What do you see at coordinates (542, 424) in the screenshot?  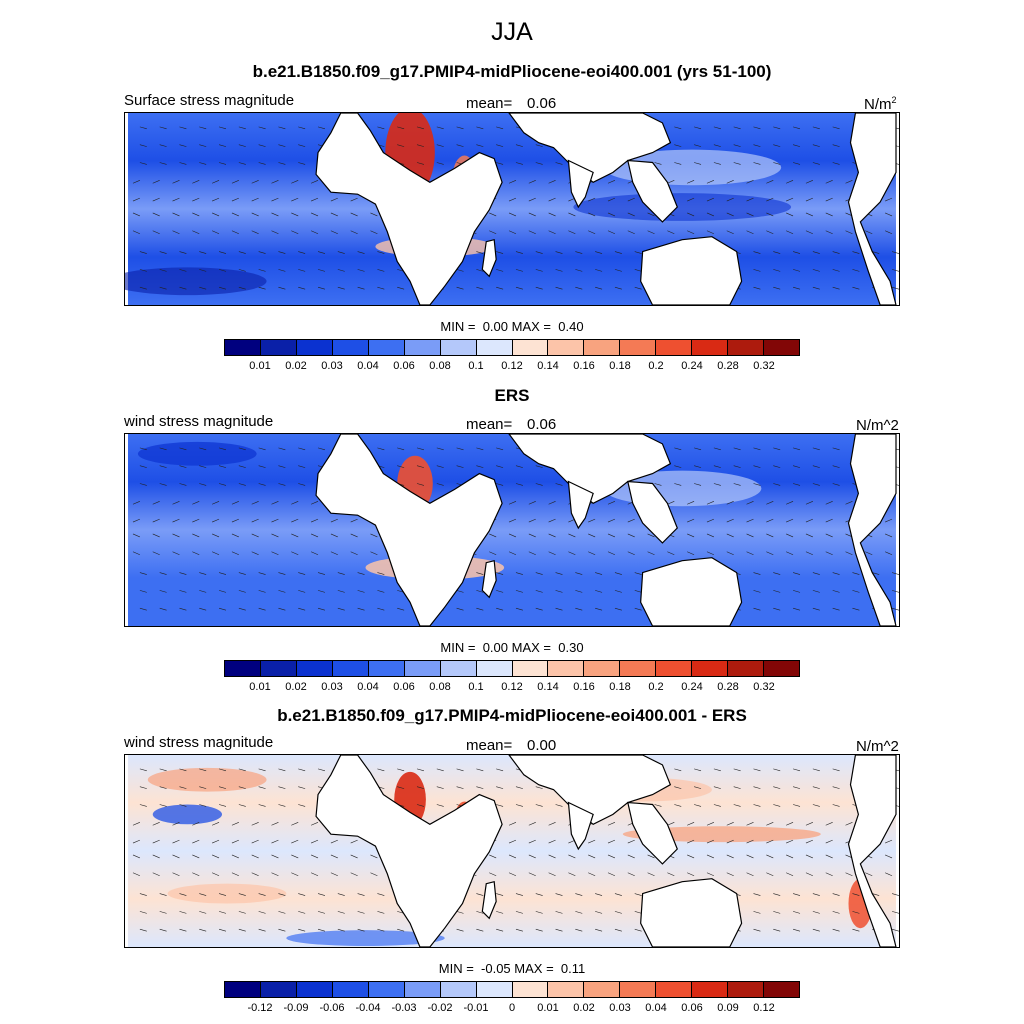 I see `panel-2-mean-value: 0.06` at bounding box center [542, 424].